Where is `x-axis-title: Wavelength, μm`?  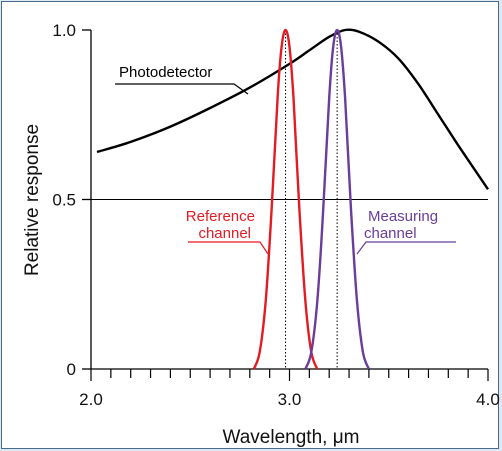 x-axis-title: Wavelength, μm is located at coordinates (291, 437).